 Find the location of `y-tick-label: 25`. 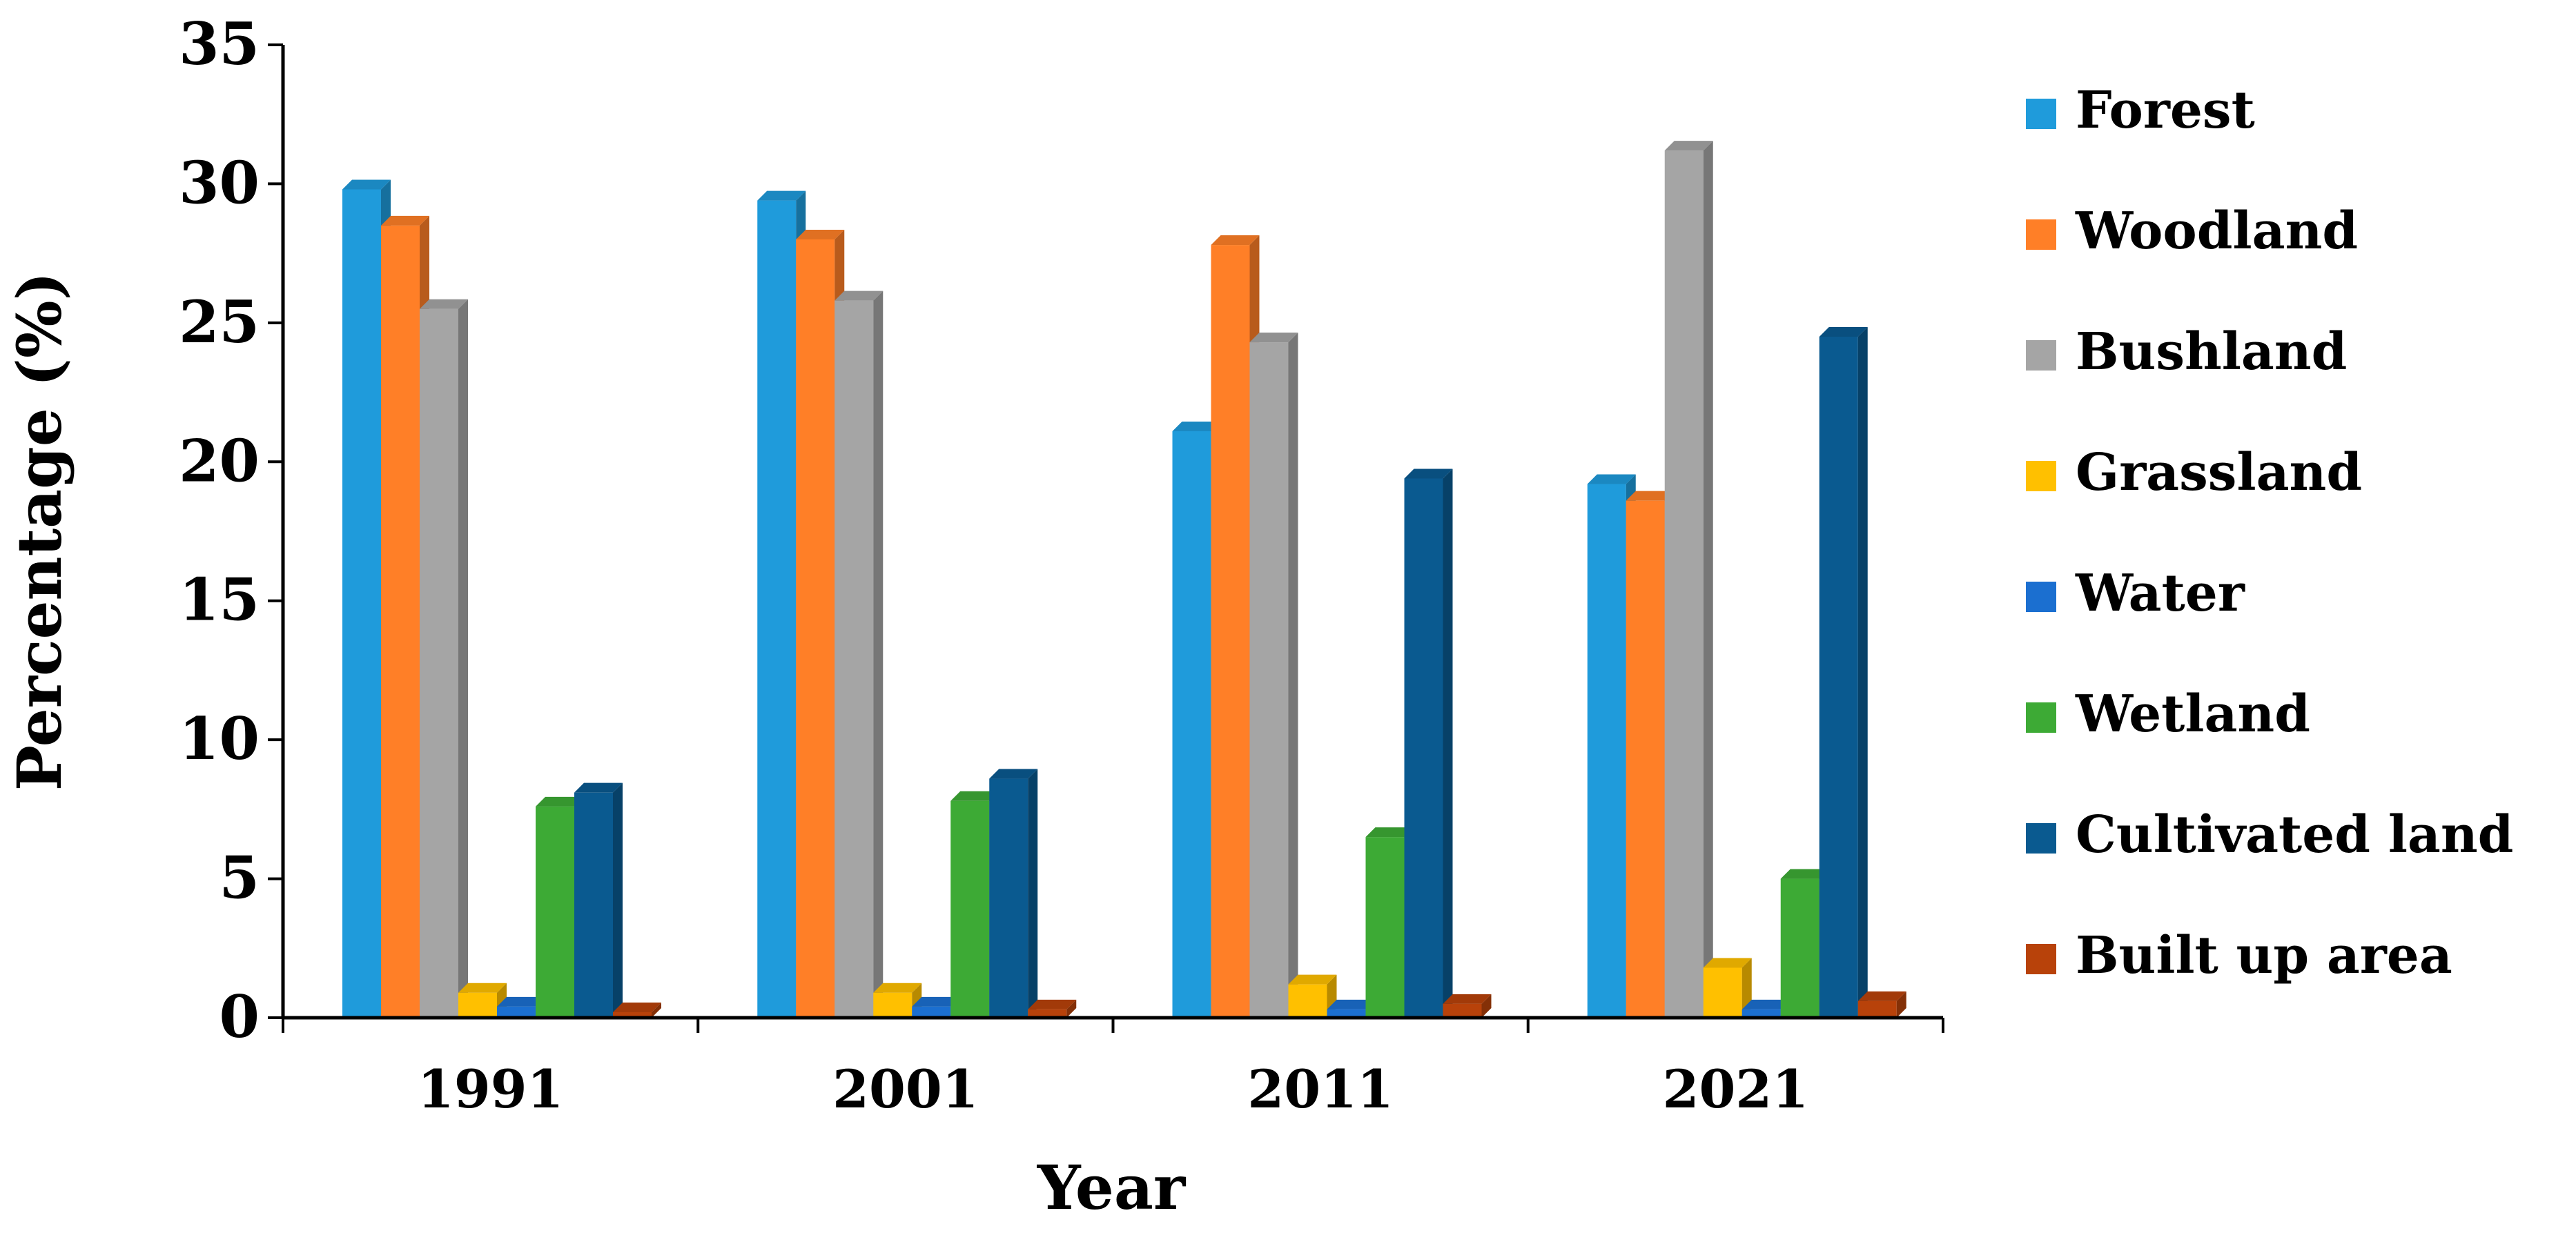

y-tick-label: 25 is located at coordinates (220, 322).